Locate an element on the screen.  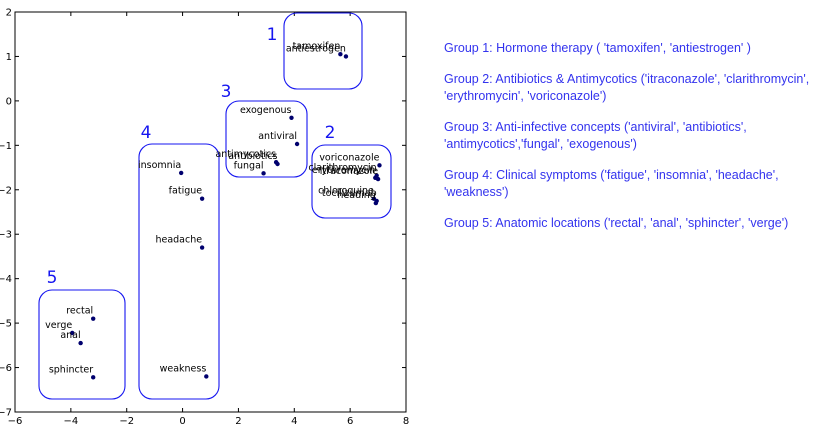
group-1-number: 1 is located at coordinates (272, 35).